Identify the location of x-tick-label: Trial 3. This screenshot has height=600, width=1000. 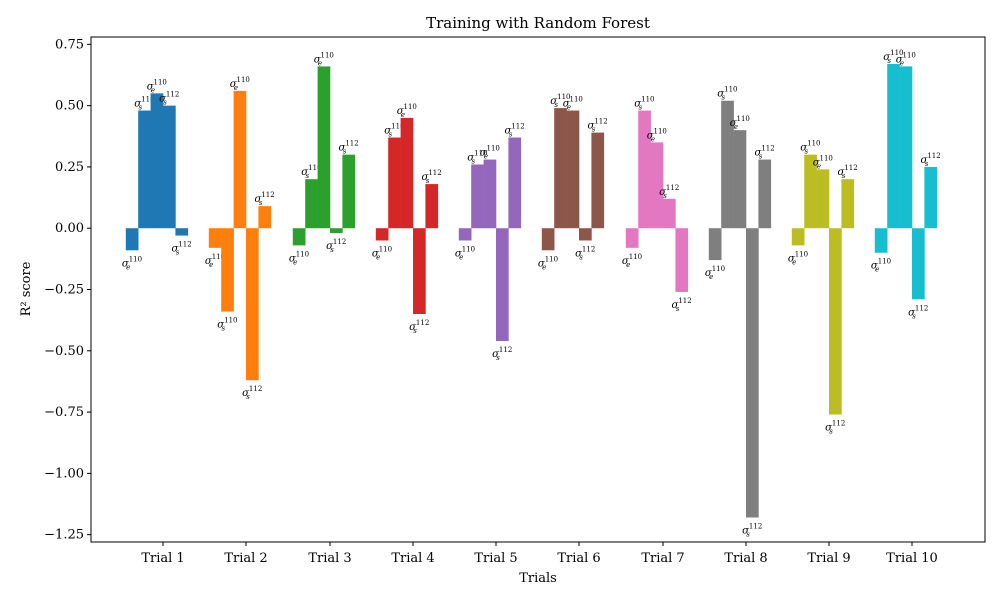
(329, 558).